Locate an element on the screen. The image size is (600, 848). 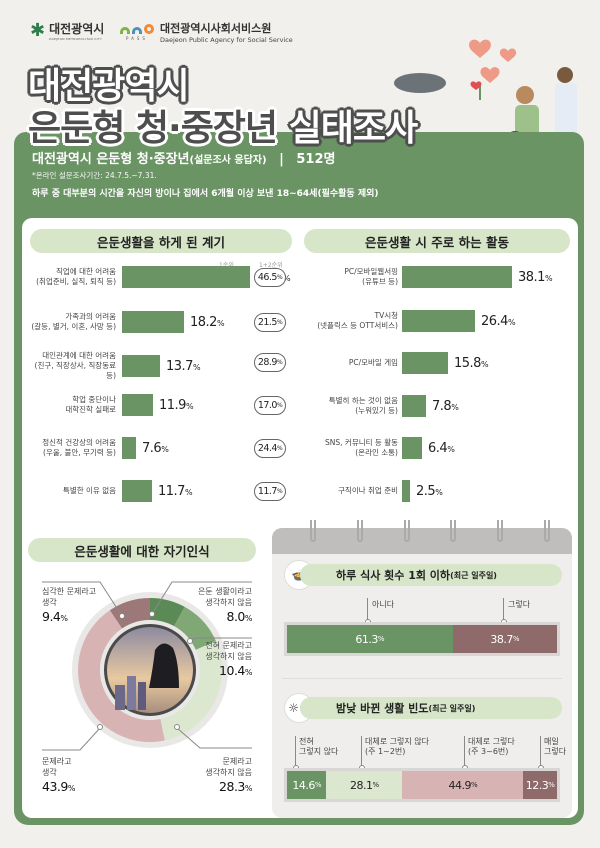
donut-label: 심각한 문제라고 생각 9.4% is located at coordinates (69, 605).